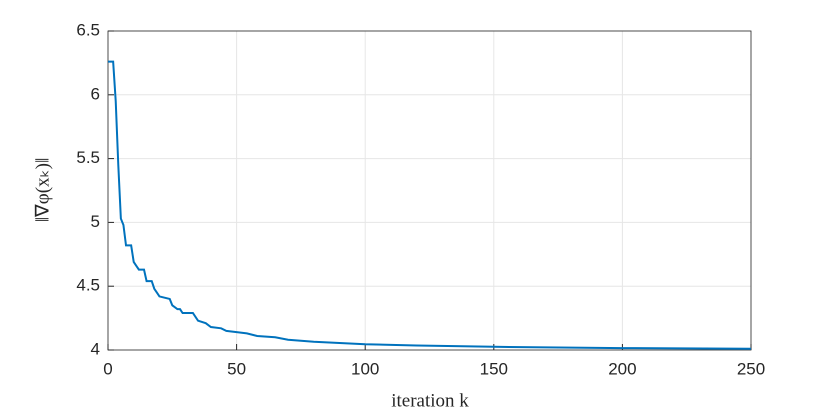 This screenshot has width=830, height=415. Describe the element at coordinates (107, 368) in the screenshot. I see `x-tick-label: 0` at that location.